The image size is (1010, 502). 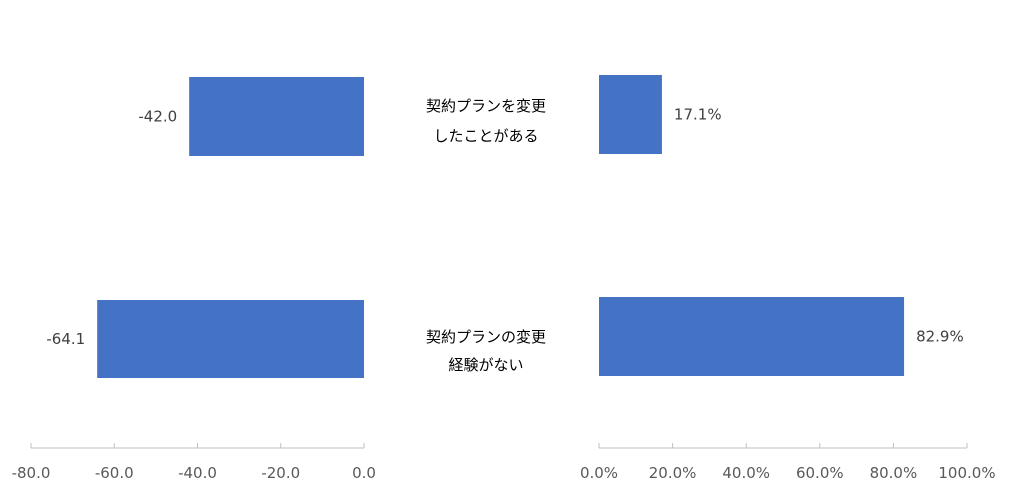 What do you see at coordinates (940, 337) in the screenshot?
I see `right-bar-label-2: 82.9%` at bounding box center [940, 337].